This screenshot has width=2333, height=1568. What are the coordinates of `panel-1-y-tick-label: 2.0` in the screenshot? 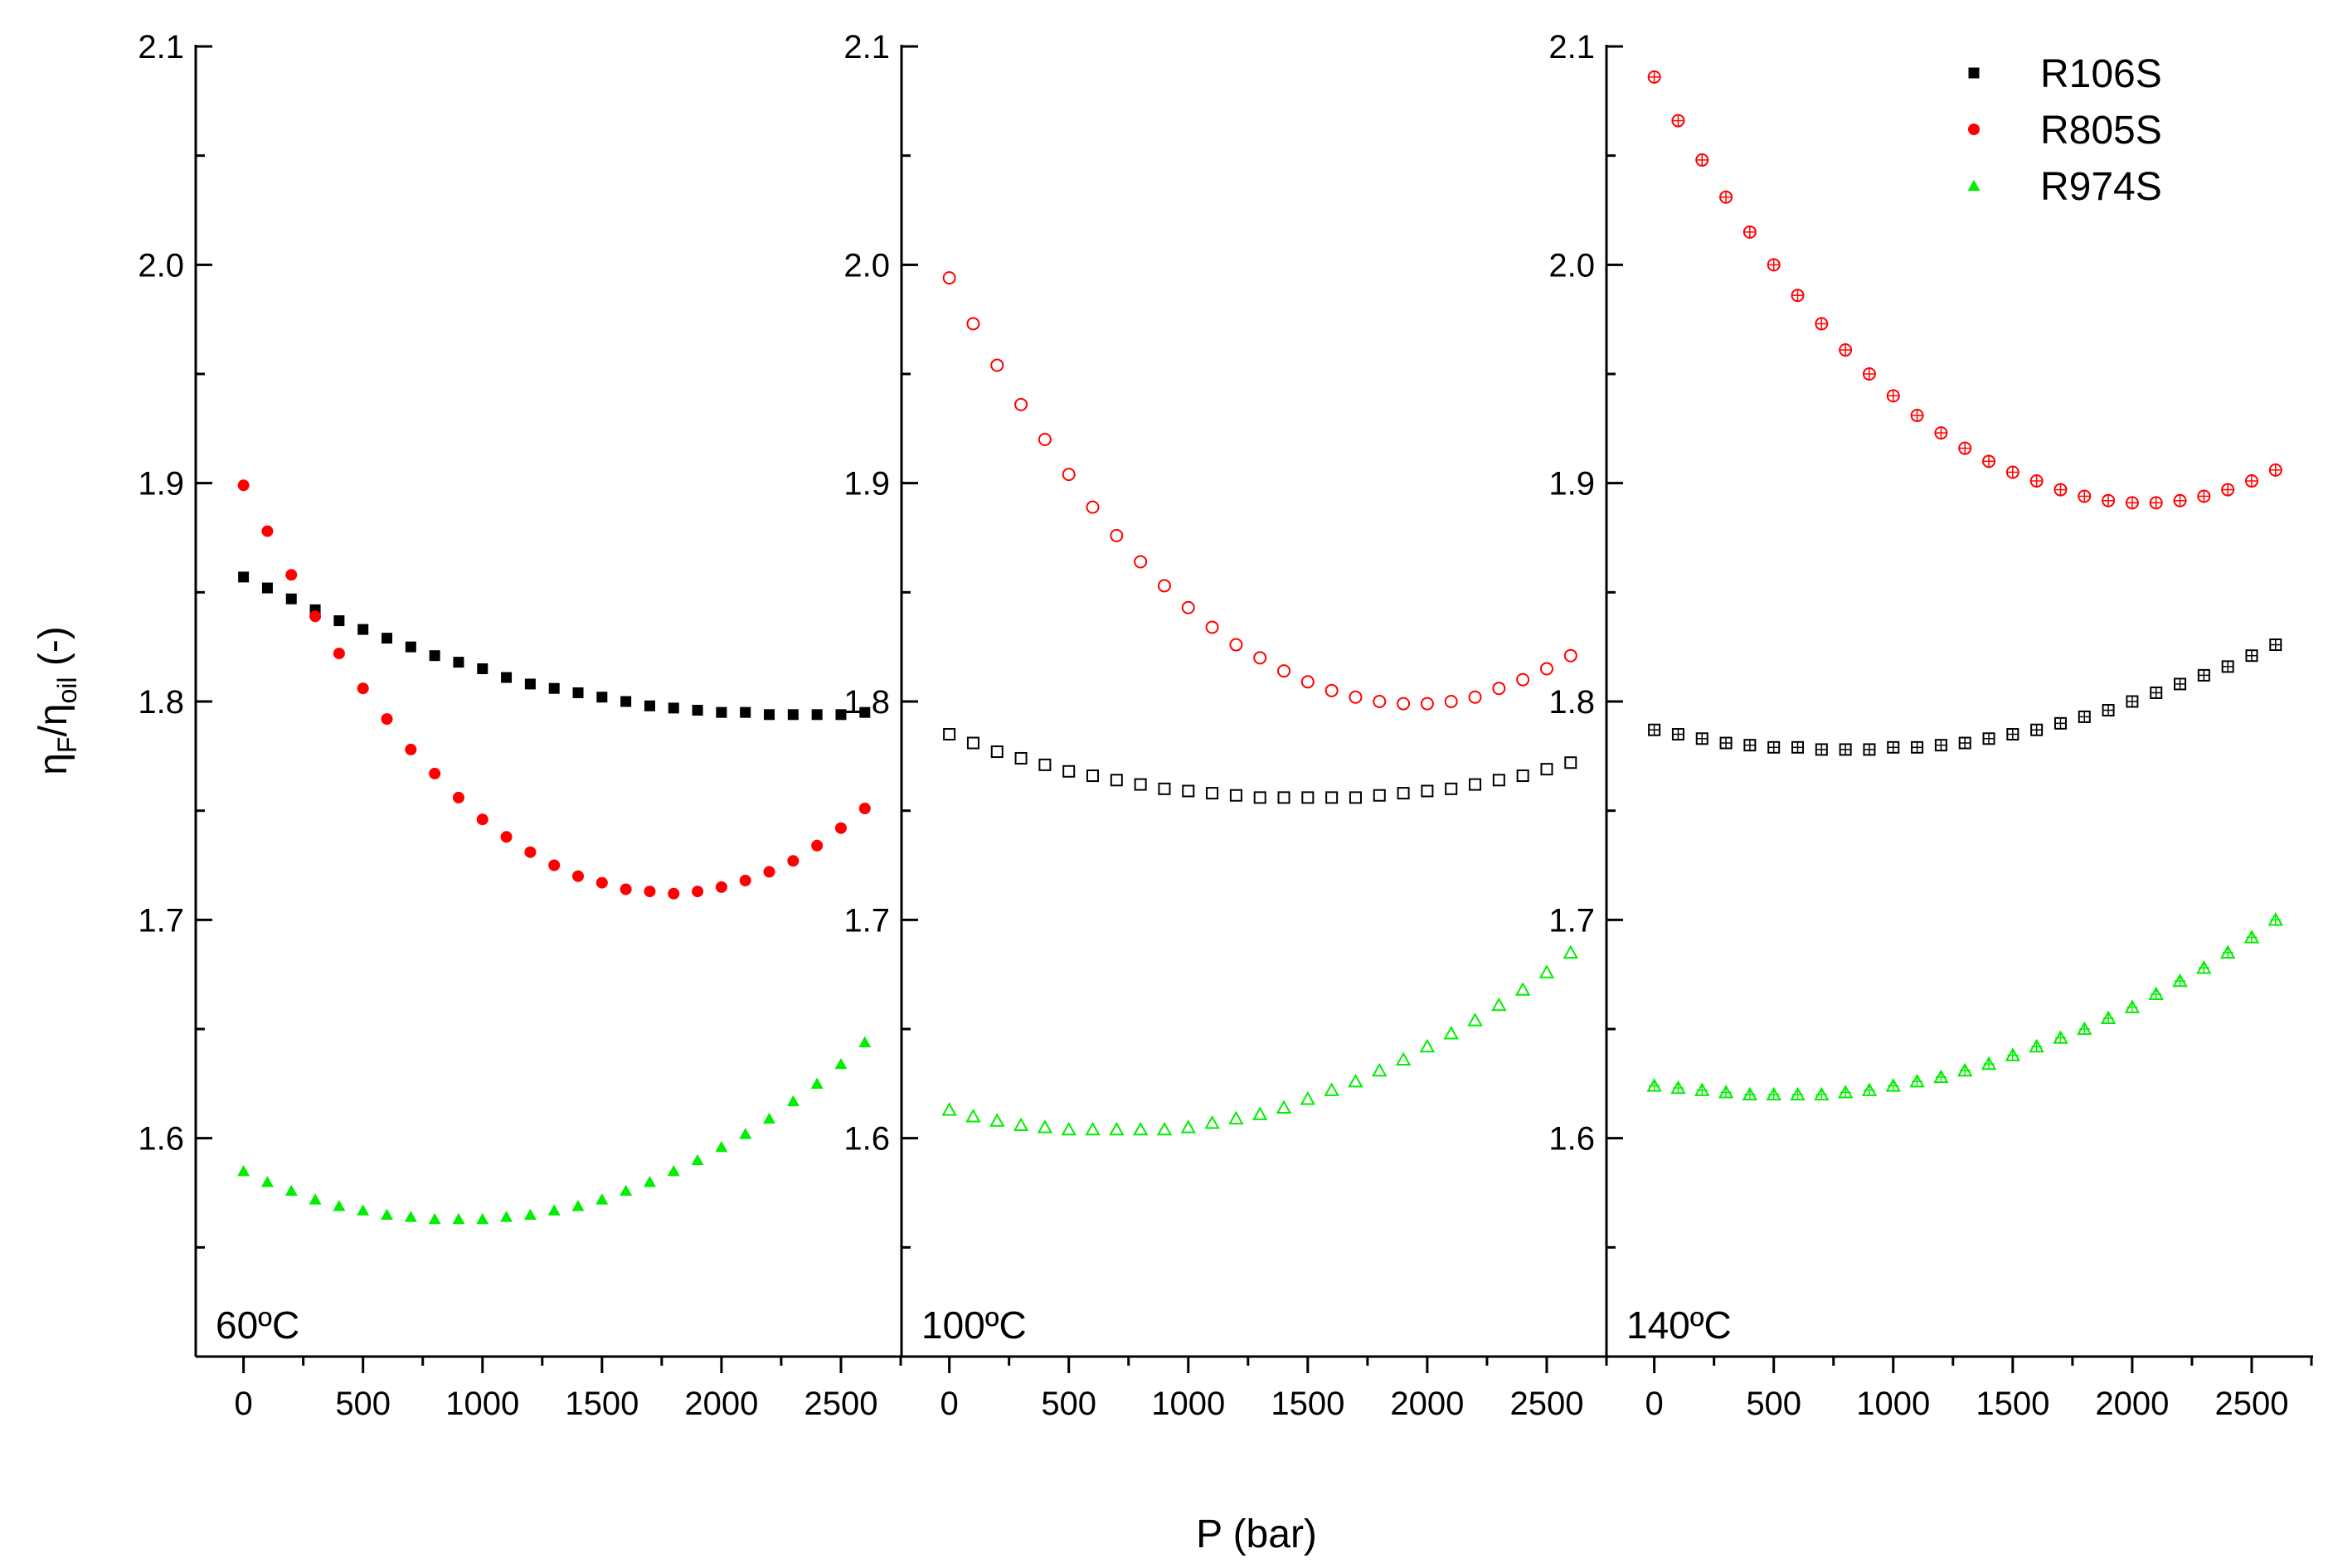 It's located at (161, 265).